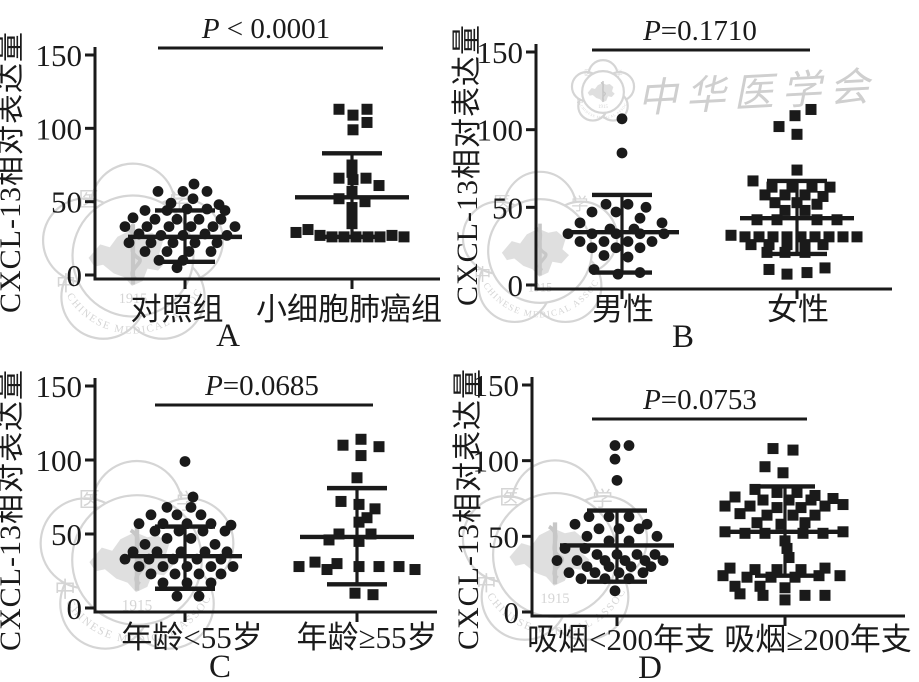 The image size is (919, 682). What do you see at coordinates (261, 386) in the screenshot?
I see `p-value-label: P=0.0685` at bounding box center [261, 386].